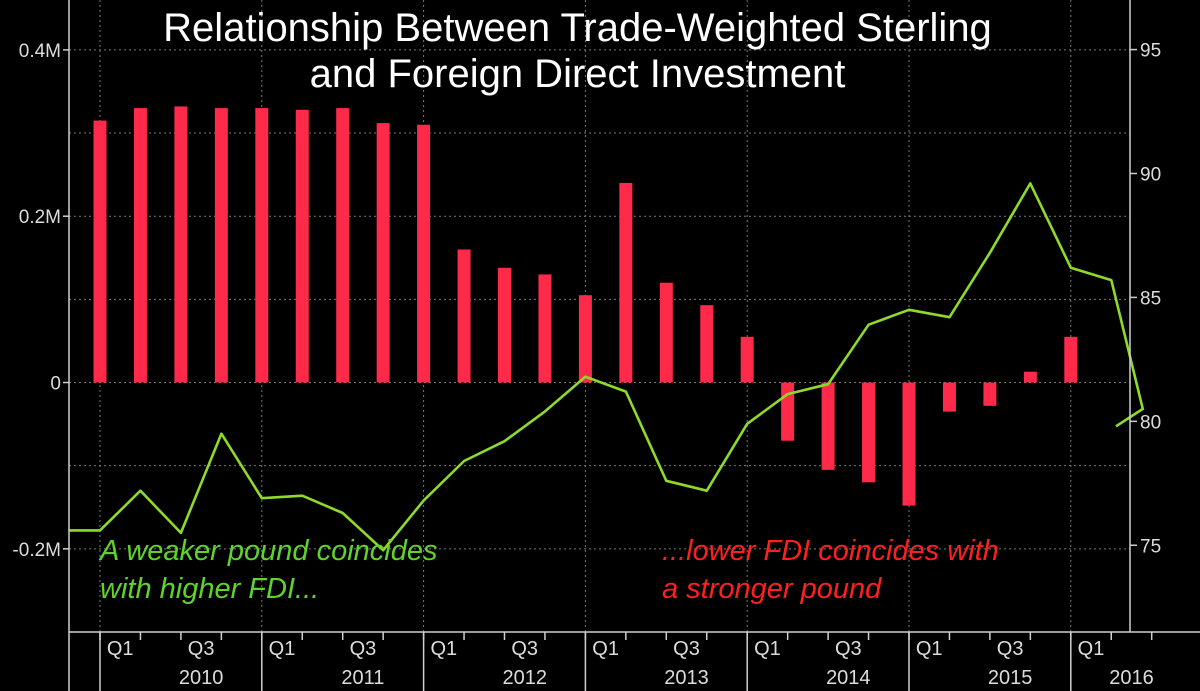 The image size is (1200, 691). I want to click on right-tick-label: 85, so click(1150, 298).